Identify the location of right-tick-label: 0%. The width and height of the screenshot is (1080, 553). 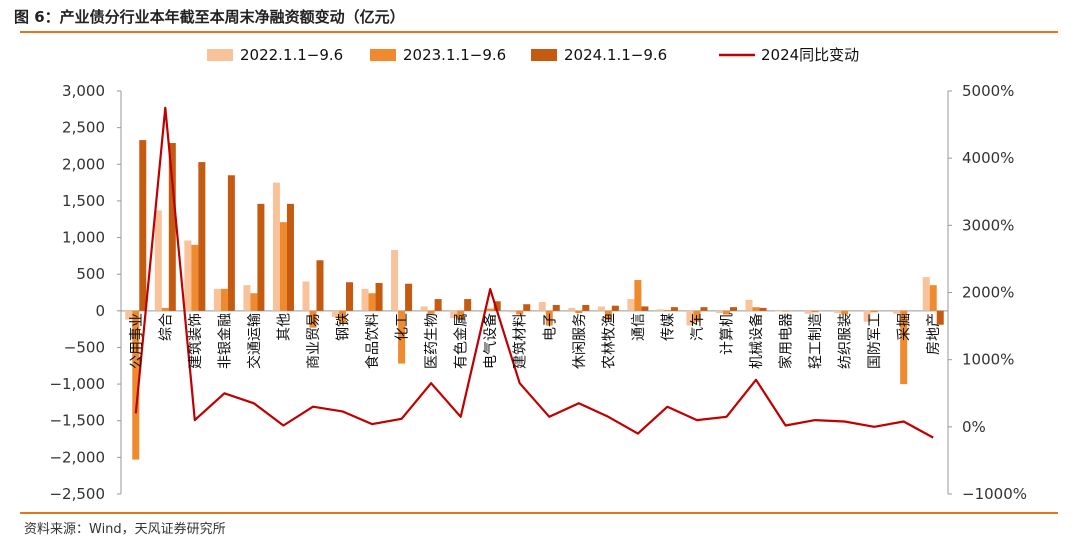
(974, 427).